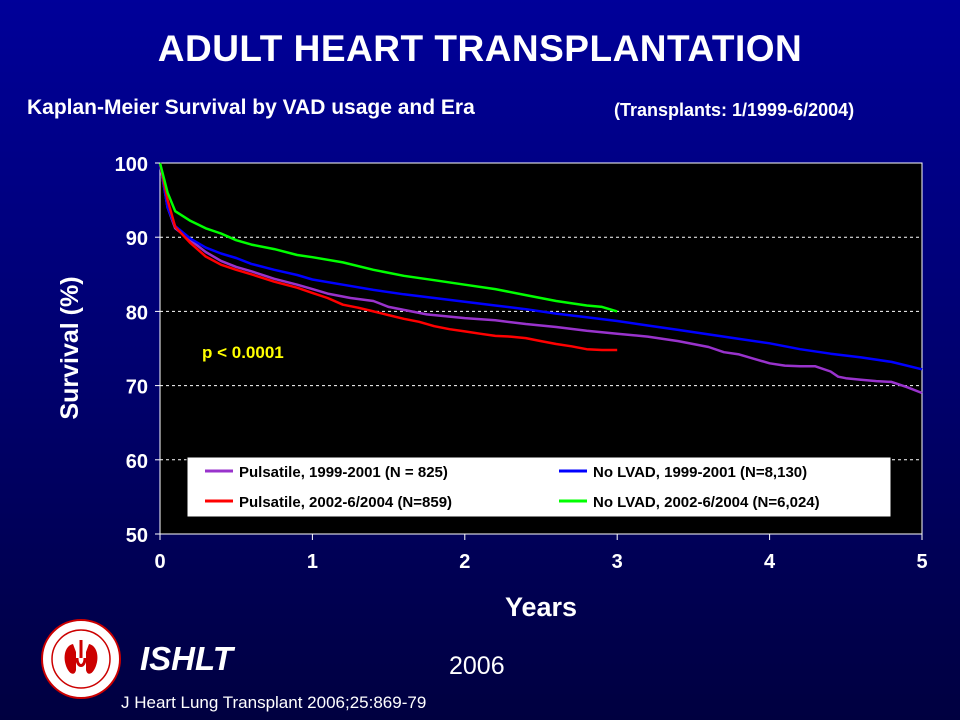  Describe the element at coordinates (345, 502) in the screenshot. I see `legend-label-2: Pulsatile, 2002-6/2004 (N=859)` at that location.